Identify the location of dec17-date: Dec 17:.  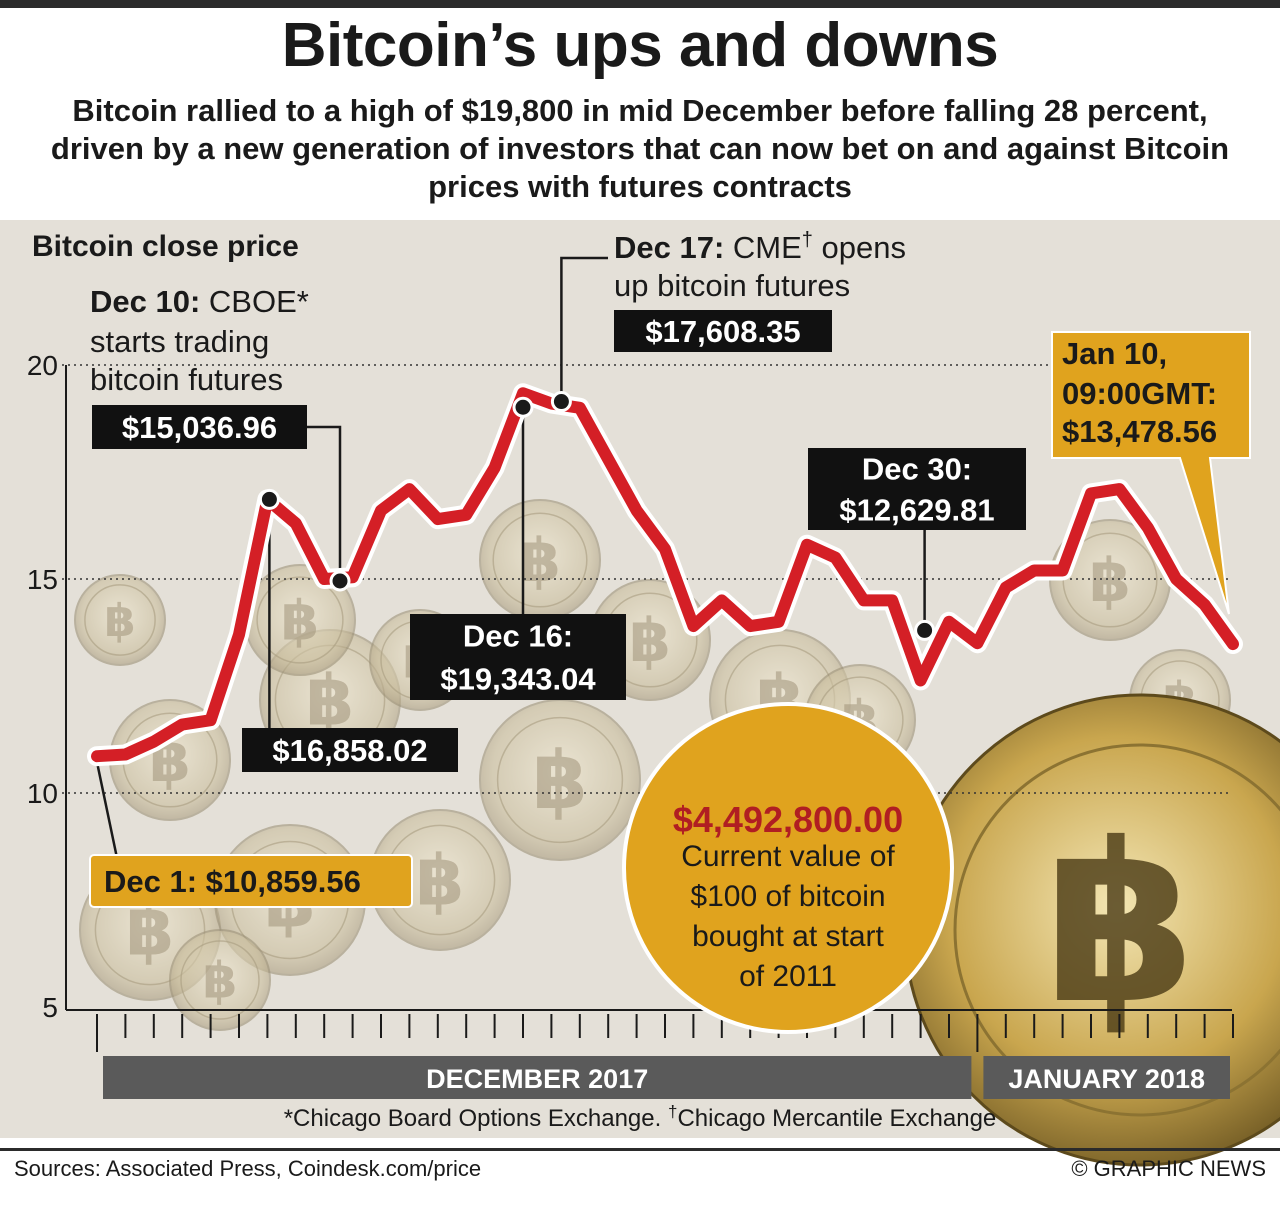
(673, 247).